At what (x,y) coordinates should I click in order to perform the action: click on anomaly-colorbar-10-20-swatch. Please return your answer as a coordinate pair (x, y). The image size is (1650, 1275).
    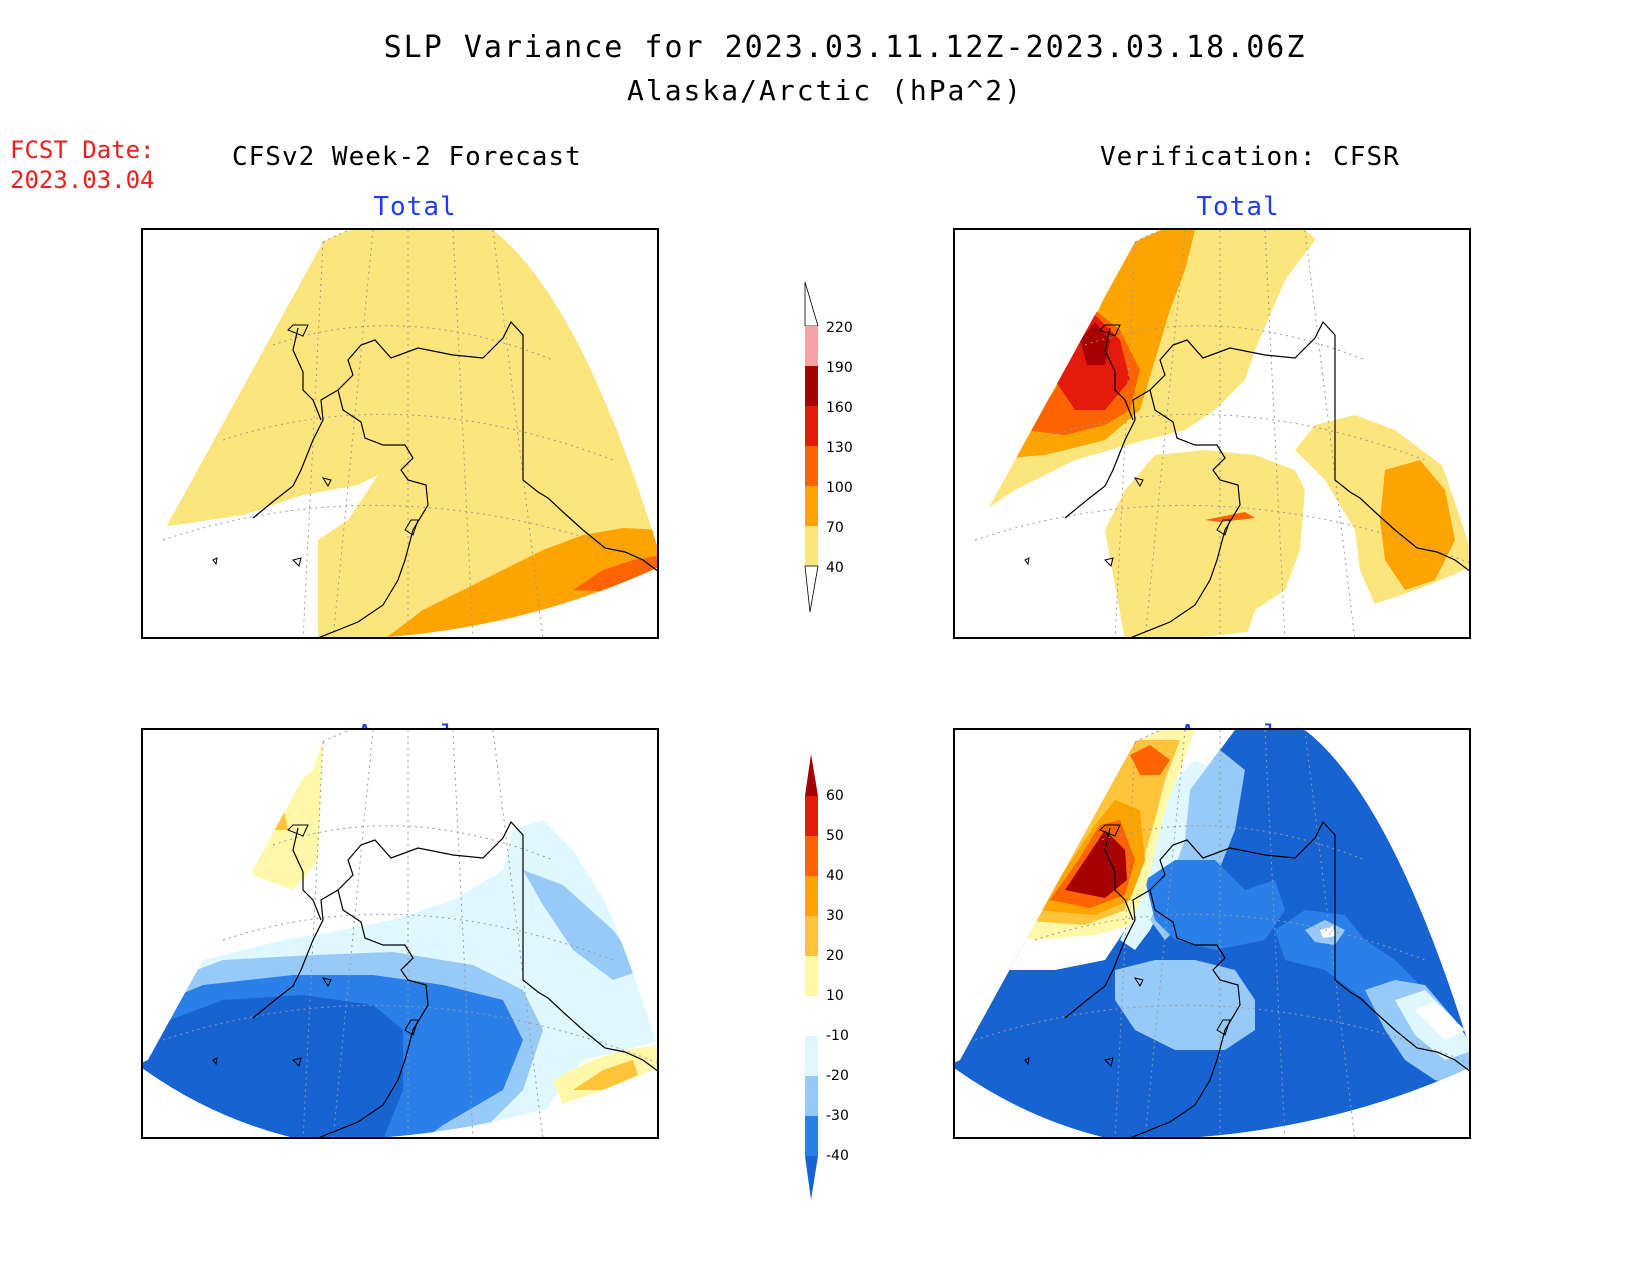
    Looking at the image, I should click on (811, 976).